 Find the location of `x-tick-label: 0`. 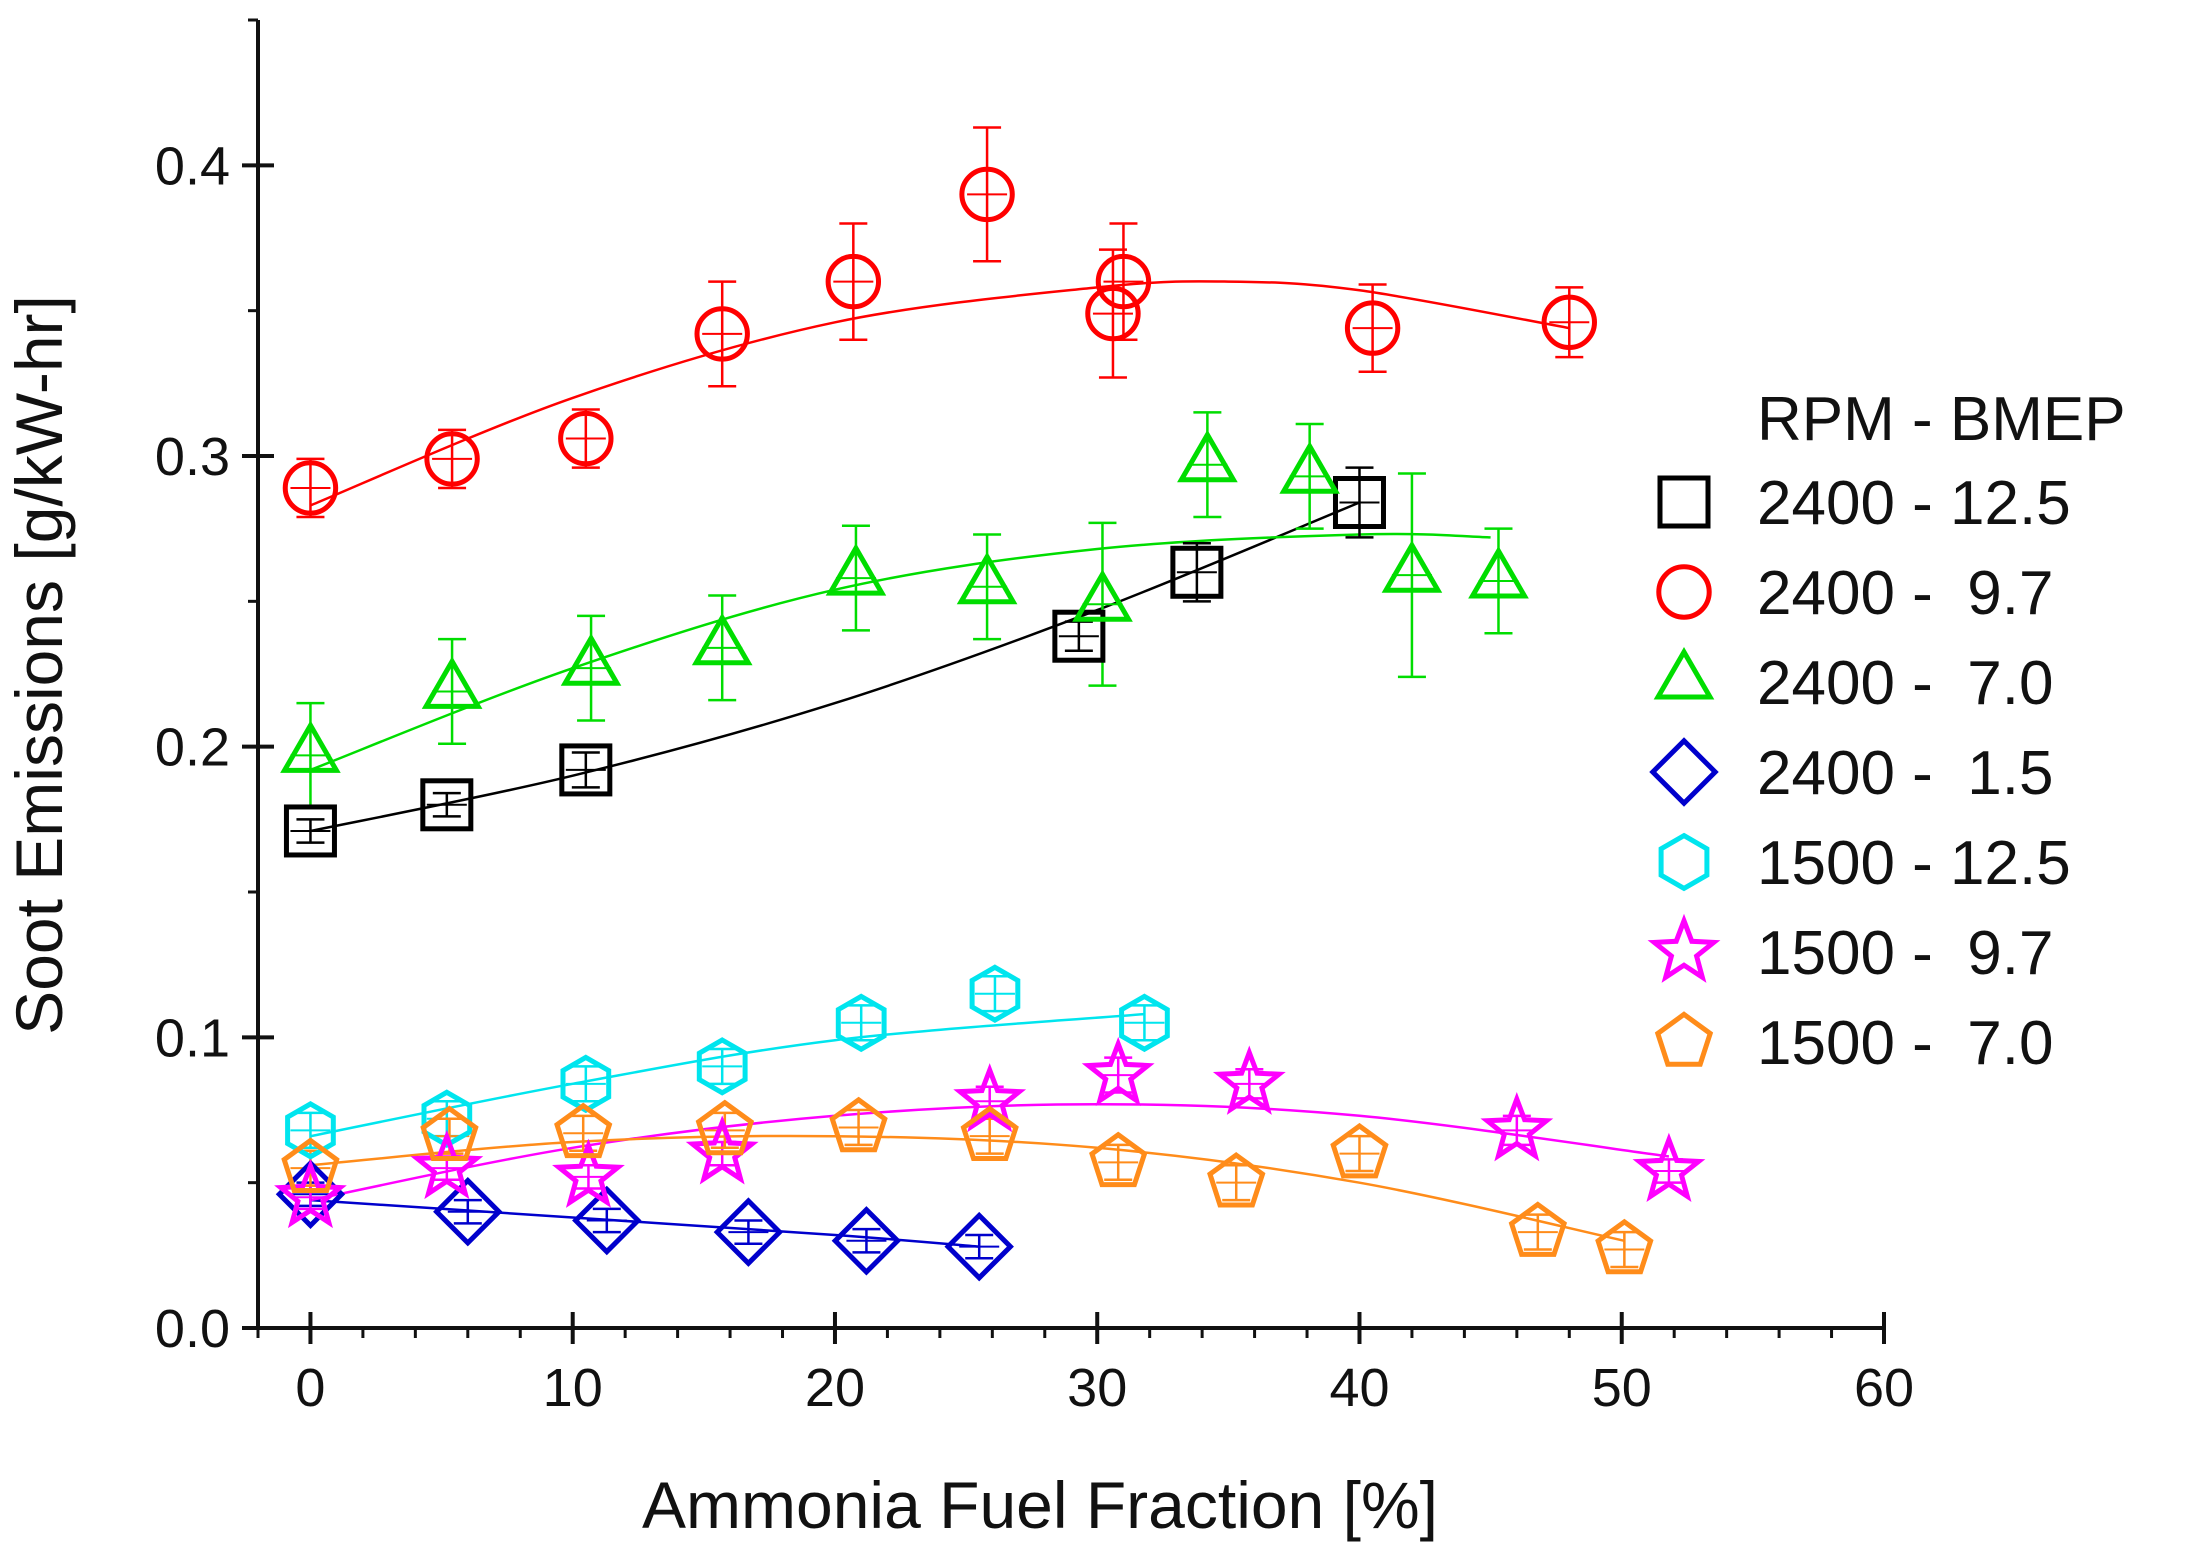

x-tick-label: 0 is located at coordinates (310, 1388).